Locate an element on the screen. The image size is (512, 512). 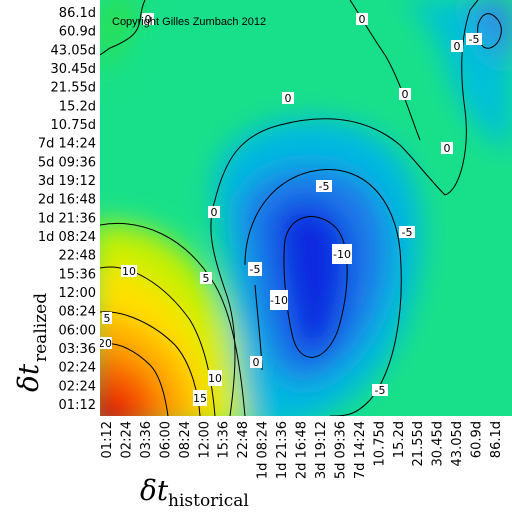
x-tick-label: 2d 16:48 is located at coordinates (302, 450).